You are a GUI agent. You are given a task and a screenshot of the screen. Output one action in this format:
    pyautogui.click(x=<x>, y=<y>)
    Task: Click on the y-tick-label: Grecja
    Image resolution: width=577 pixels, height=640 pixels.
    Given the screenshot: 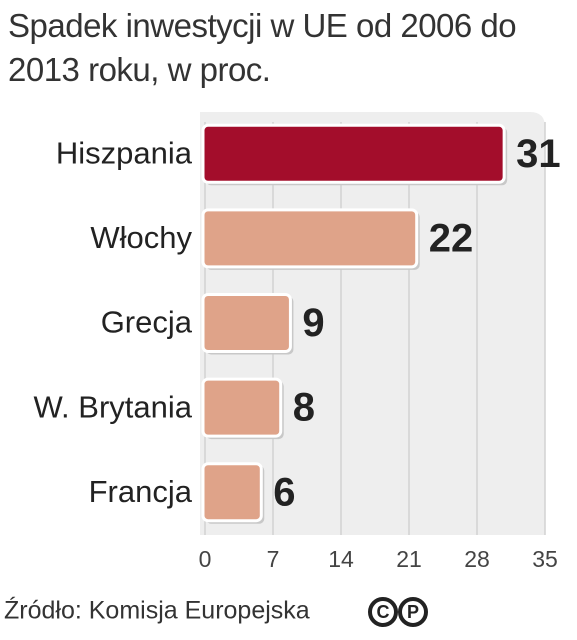 What is the action you would take?
    pyautogui.click(x=147, y=322)
    